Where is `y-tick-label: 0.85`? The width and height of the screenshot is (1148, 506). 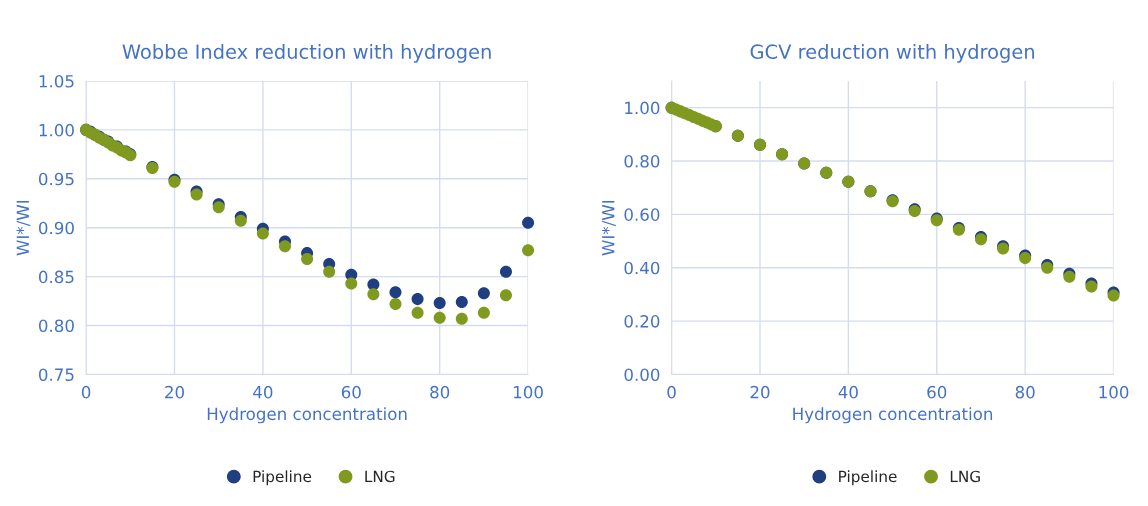 y-tick-label: 0.85 is located at coordinates (56, 277).